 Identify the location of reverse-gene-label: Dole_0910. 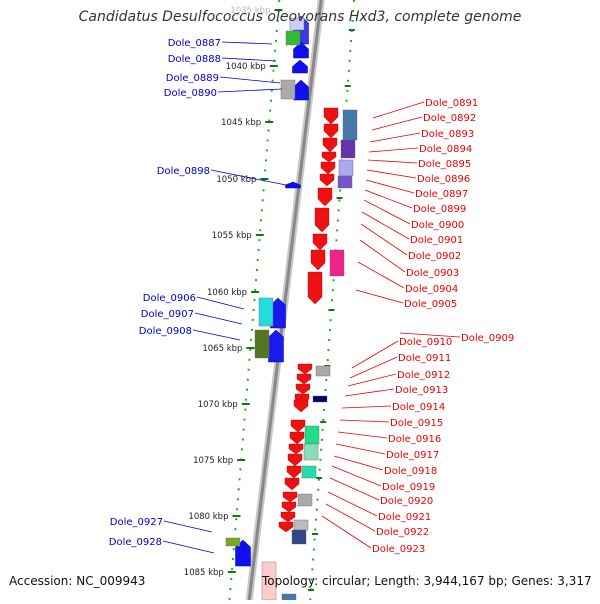
(425, 342).